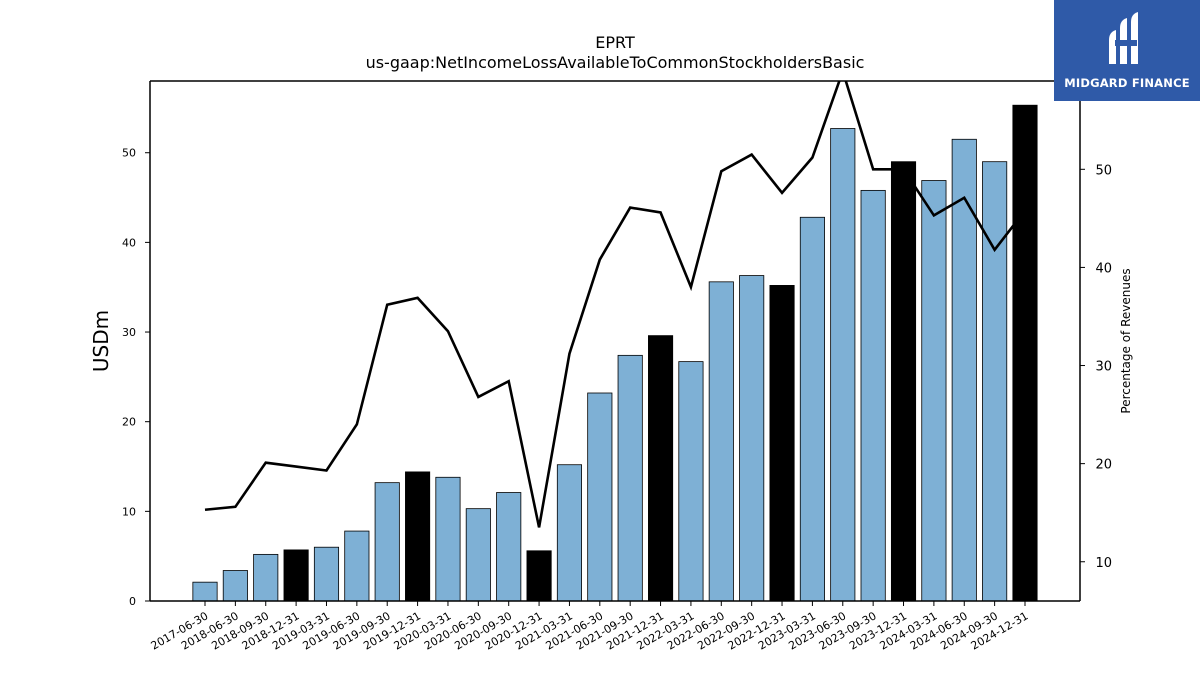 The width and height of the screenshot is (1200, 675). I want to click on y-tick-label: 0, so click(132, 601).